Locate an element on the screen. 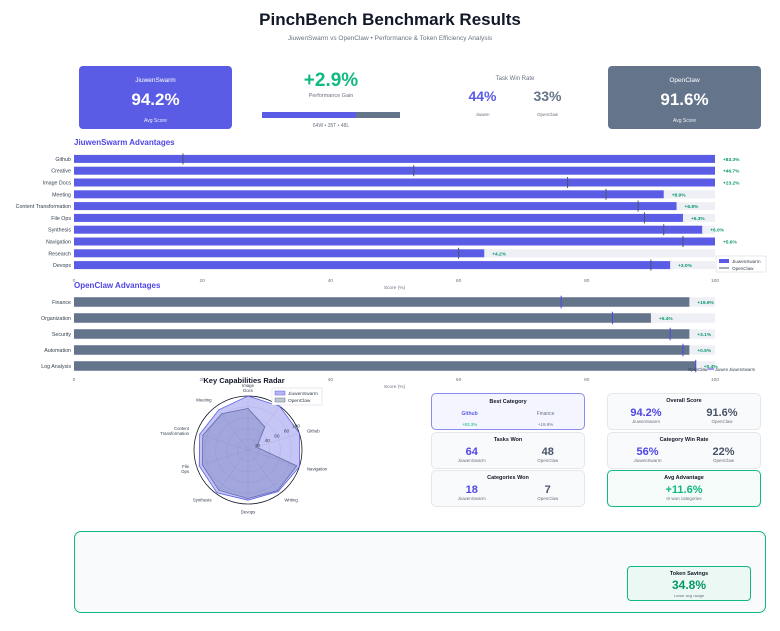 Image resolution: width=780 pixels, height=631 pixels. radar-axis-label: Ops is located at coordinates (185, 471).